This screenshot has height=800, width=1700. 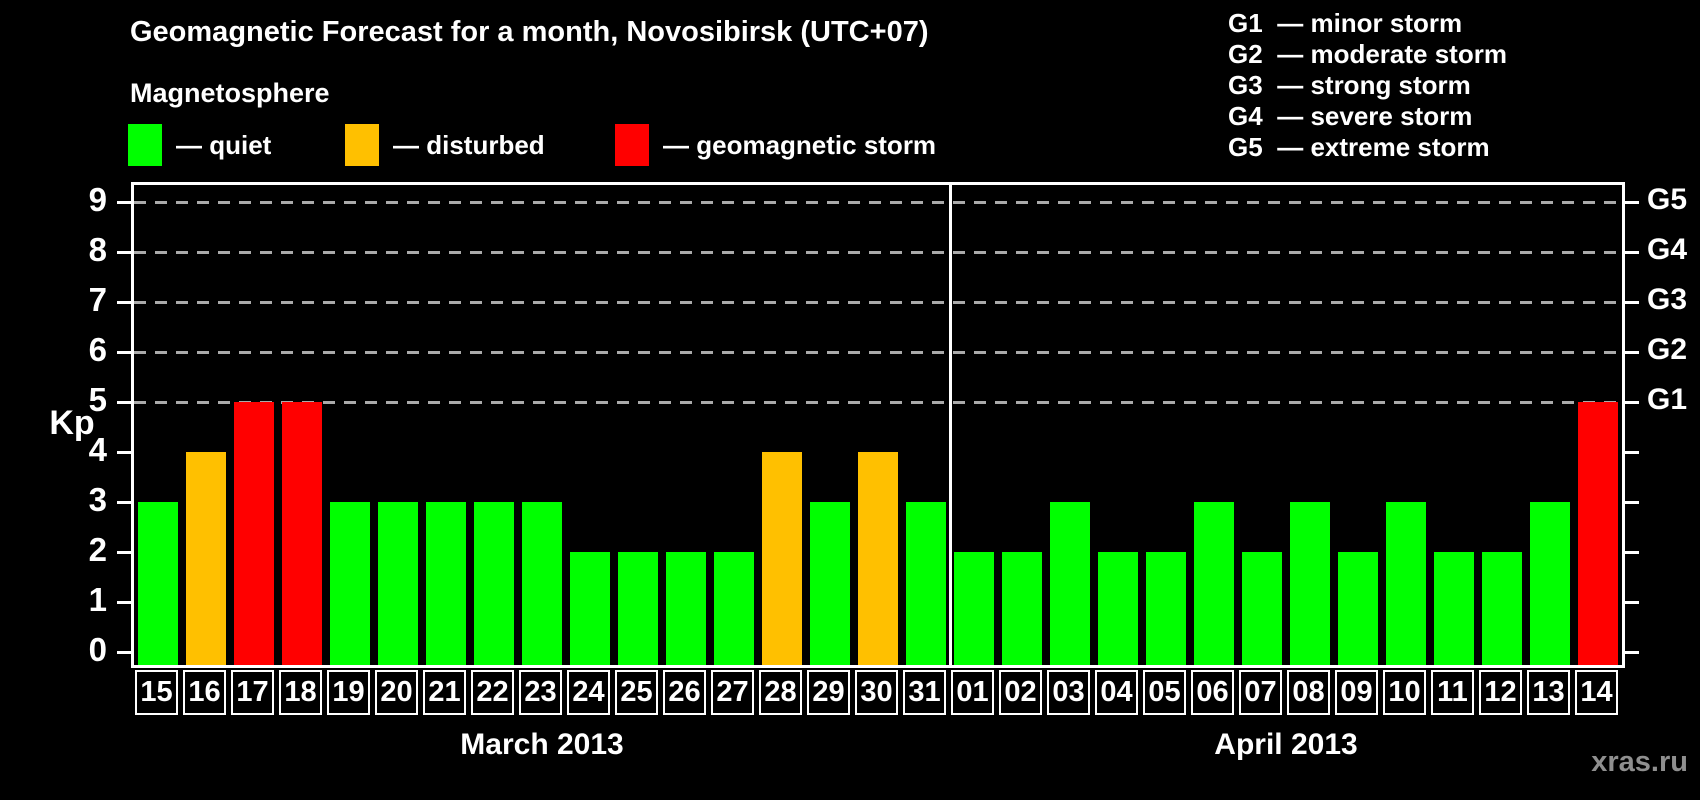 What do you see at coordinates (97, 599) in the screenshot?
I see `kp-tick-label-1: 1` at bounding box center [97, 599].